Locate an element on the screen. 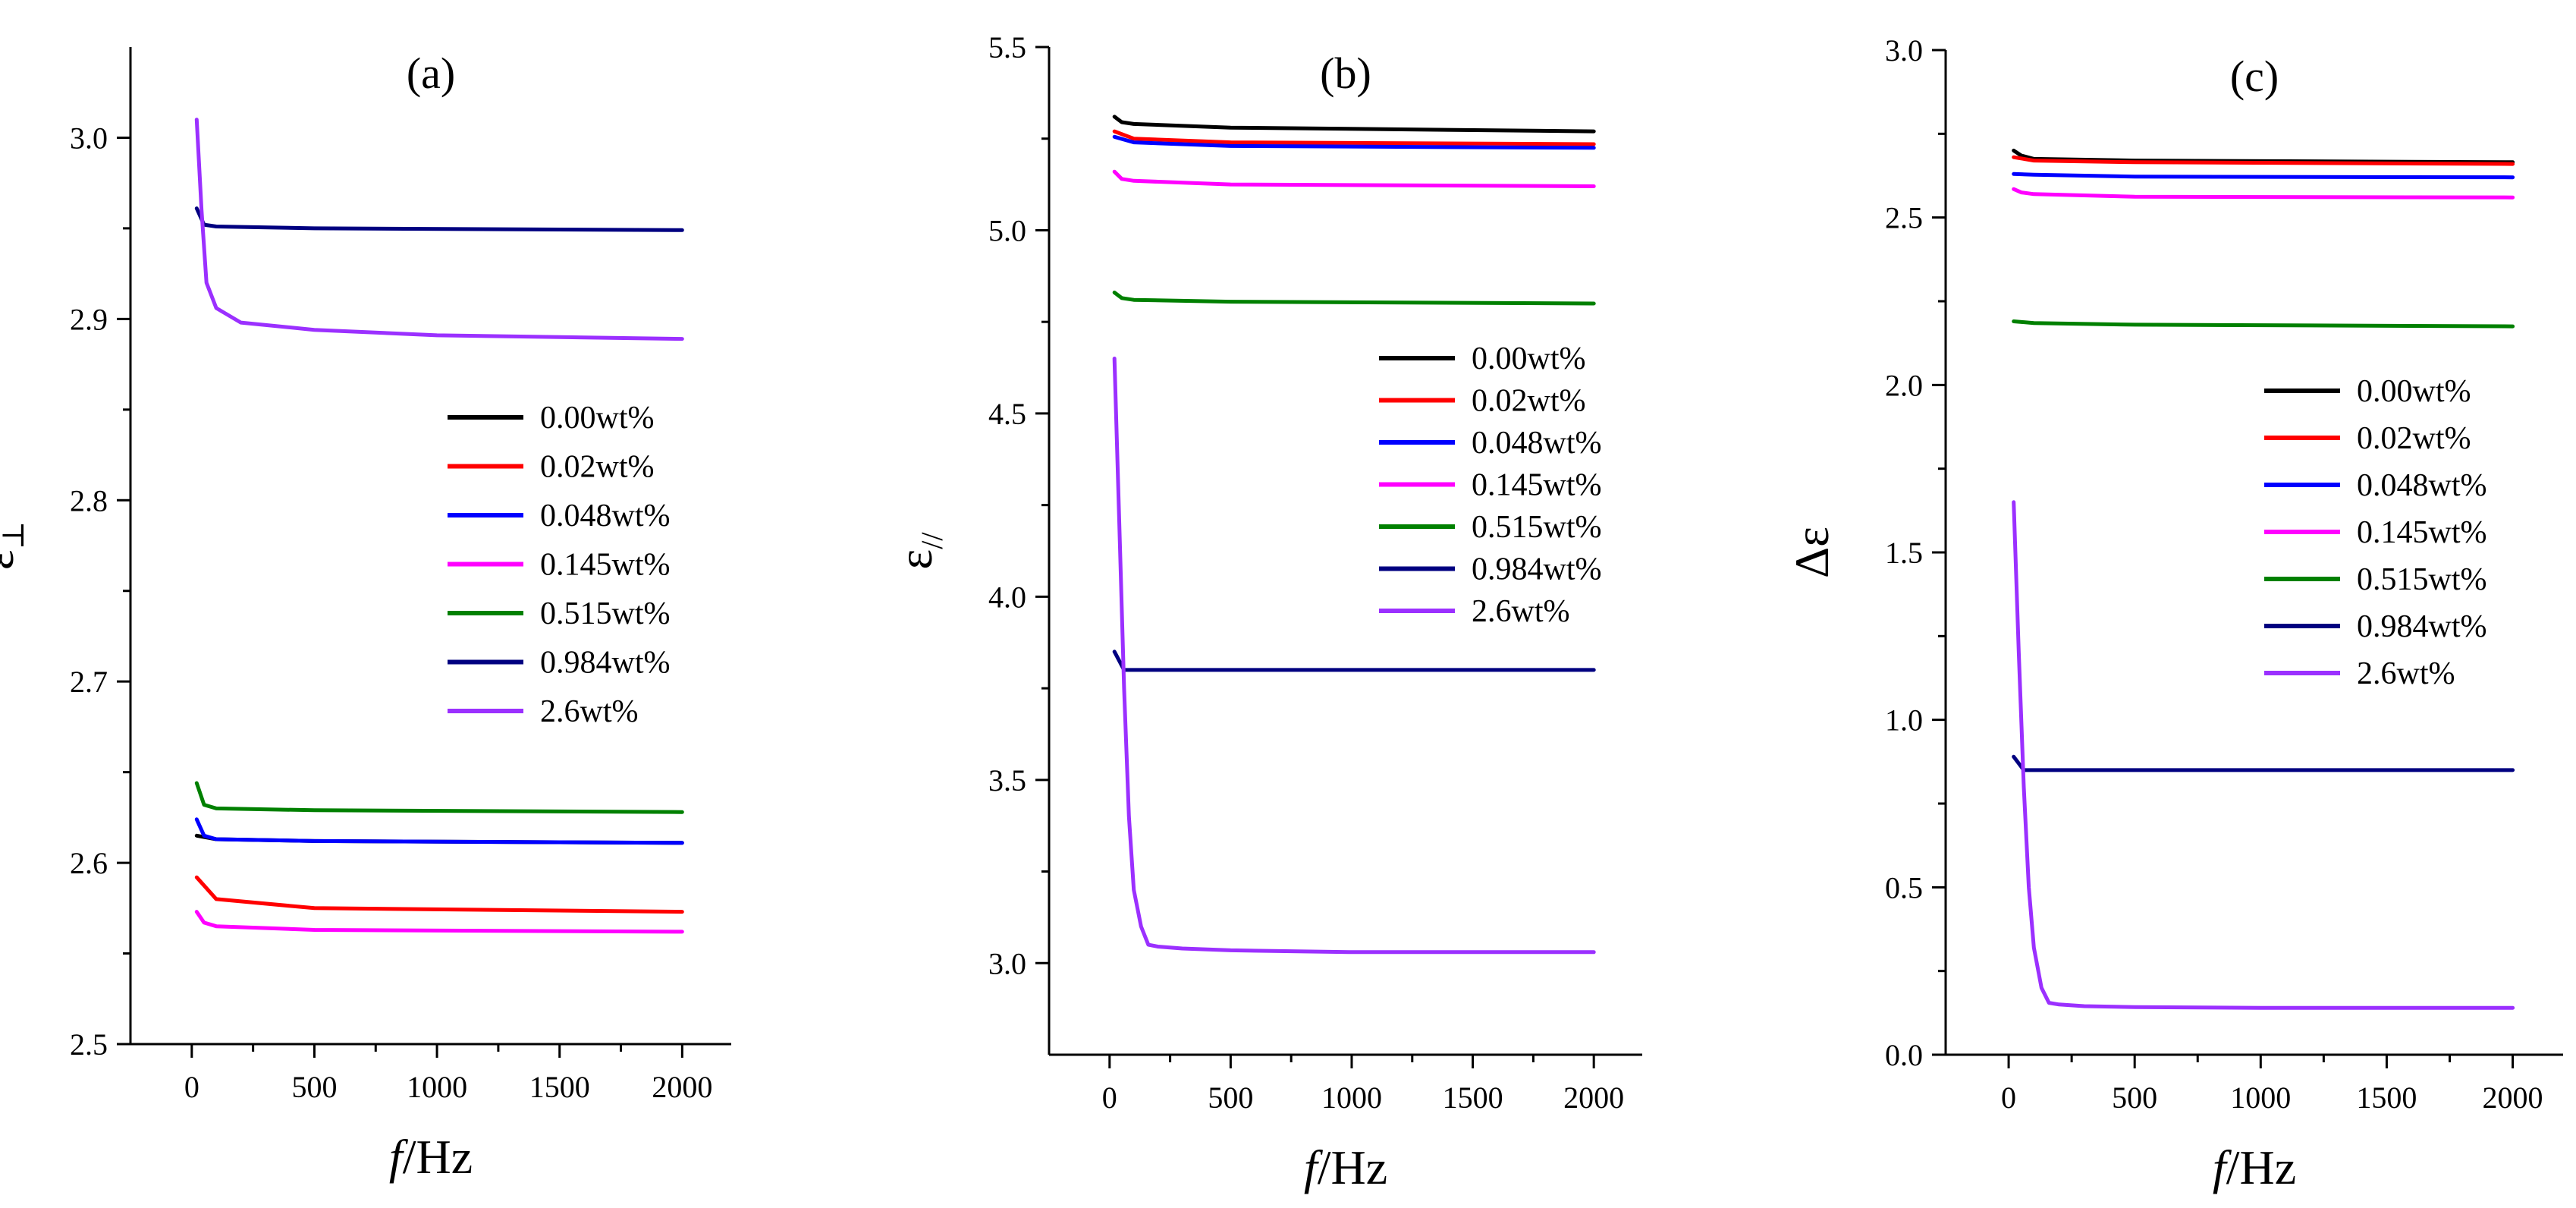 This screenshot has height=1208, width=2576. y-tick-label: 2.9 is located at coordinates (89, 319).